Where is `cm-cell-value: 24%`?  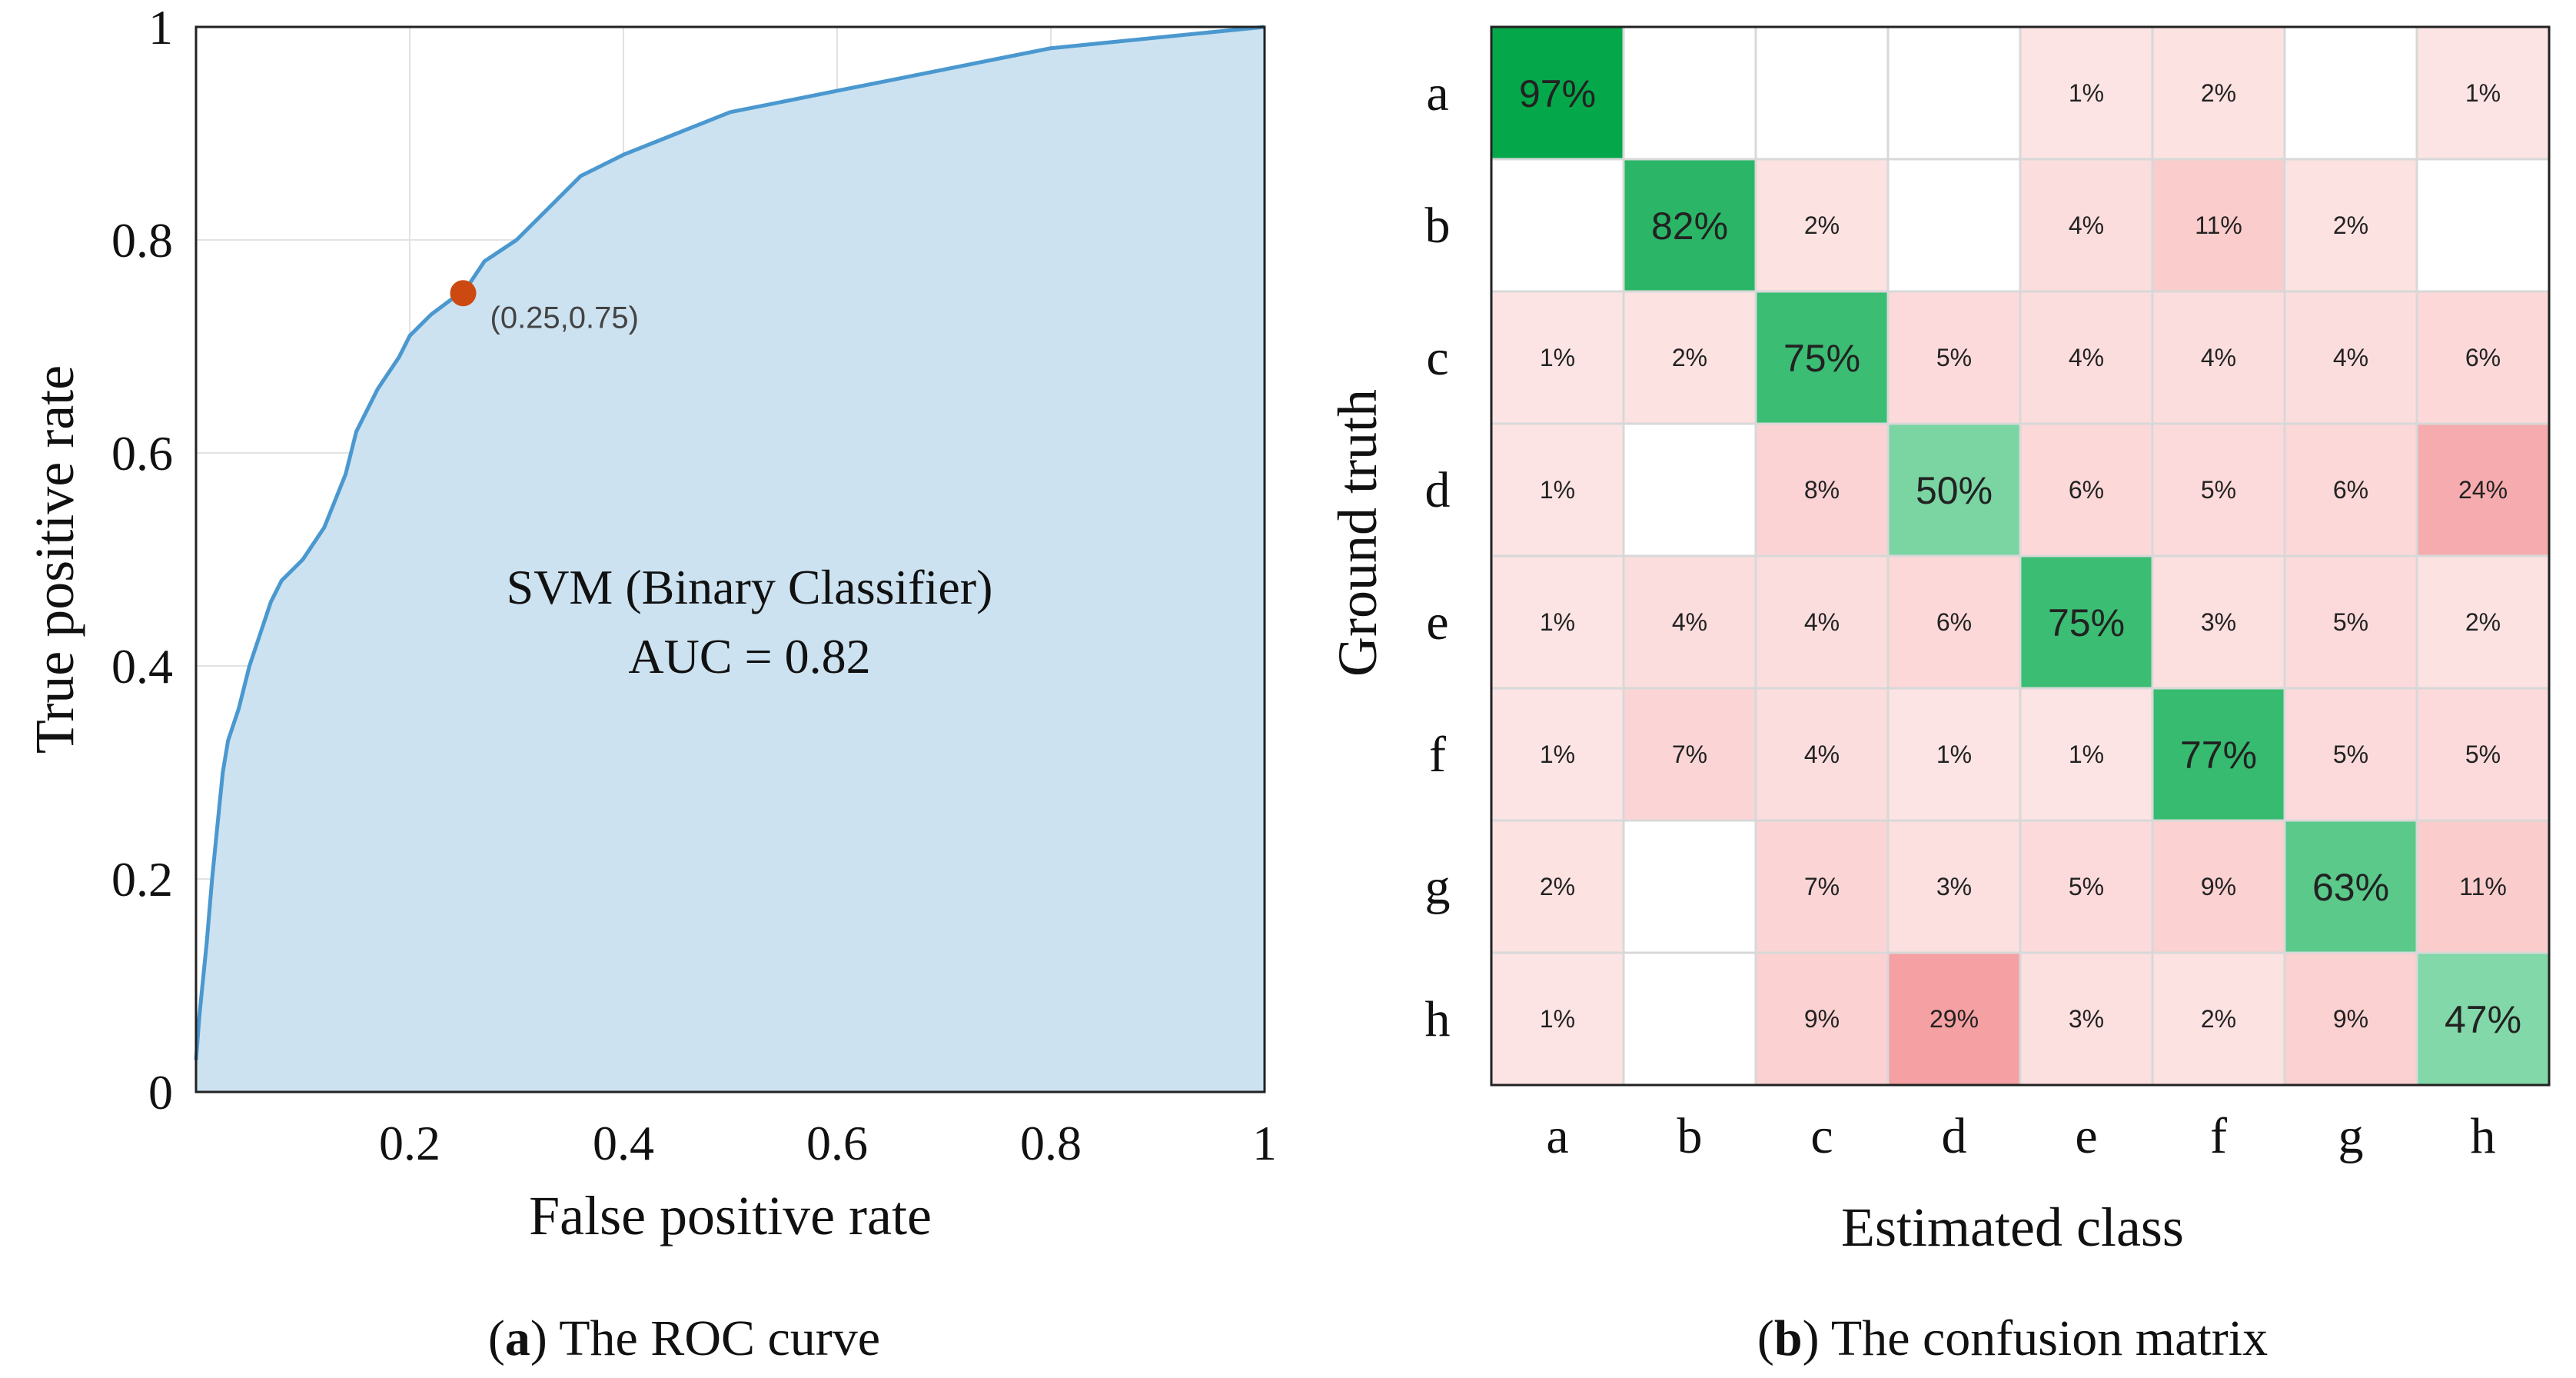
cm-cell-value: 24% is located at coordinates (2483, 490).